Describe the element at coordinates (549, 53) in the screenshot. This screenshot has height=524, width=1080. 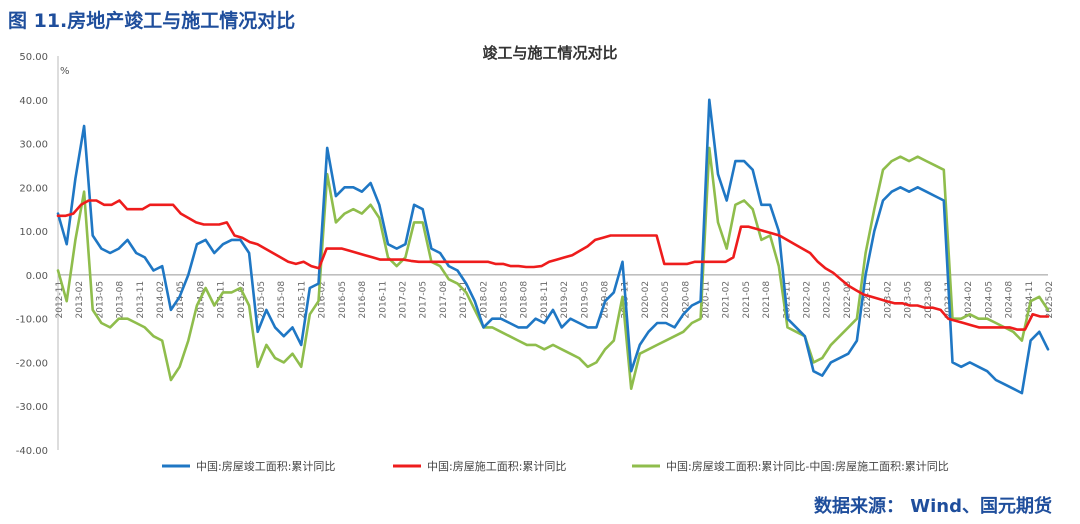
I see `chart-title: 竣工与施工情况对比` at that location.